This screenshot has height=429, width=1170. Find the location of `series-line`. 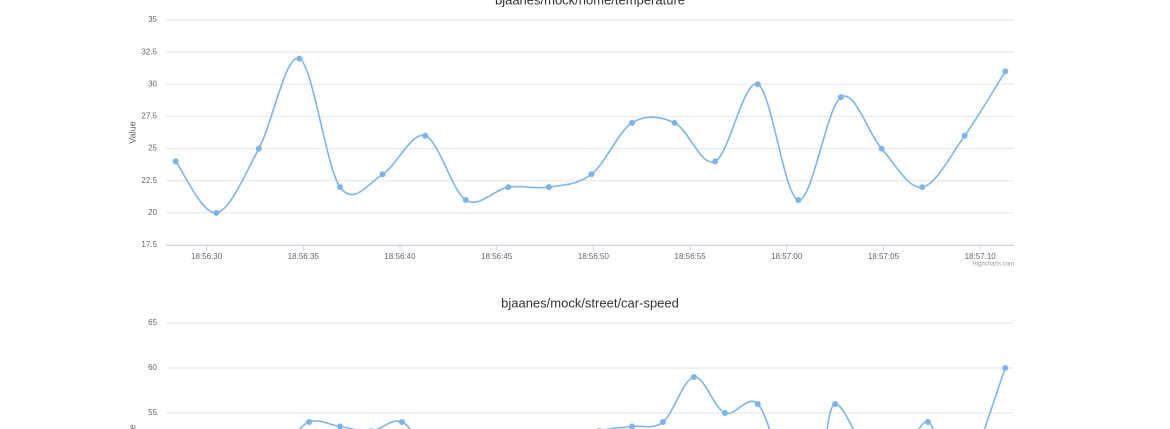

series-line is located at coordinates (652, 398).